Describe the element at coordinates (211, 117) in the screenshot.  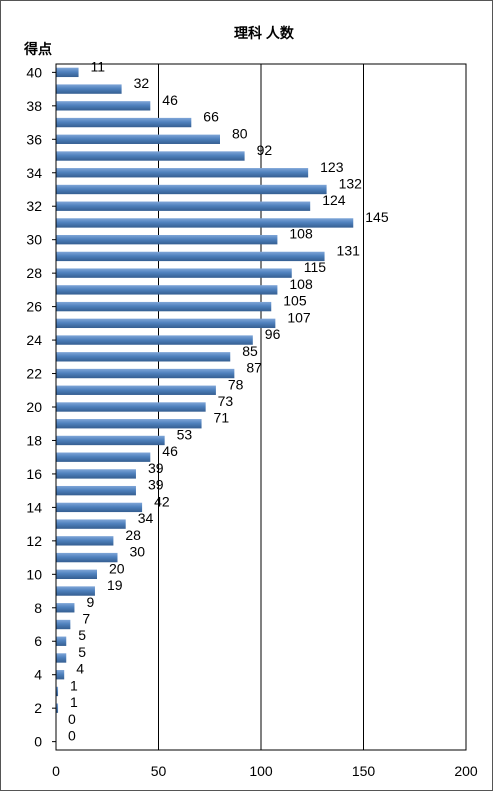
I see `data-label-37: 66` at that location.